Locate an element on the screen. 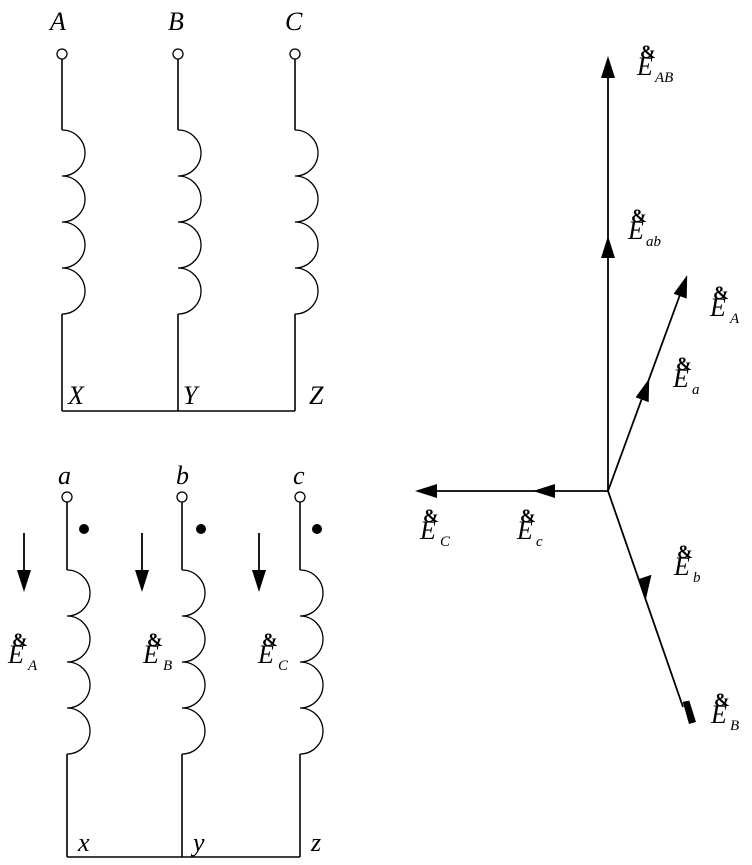 This screenshot has width=752, height=865. label-b: b is located at coordinates (182, 475).